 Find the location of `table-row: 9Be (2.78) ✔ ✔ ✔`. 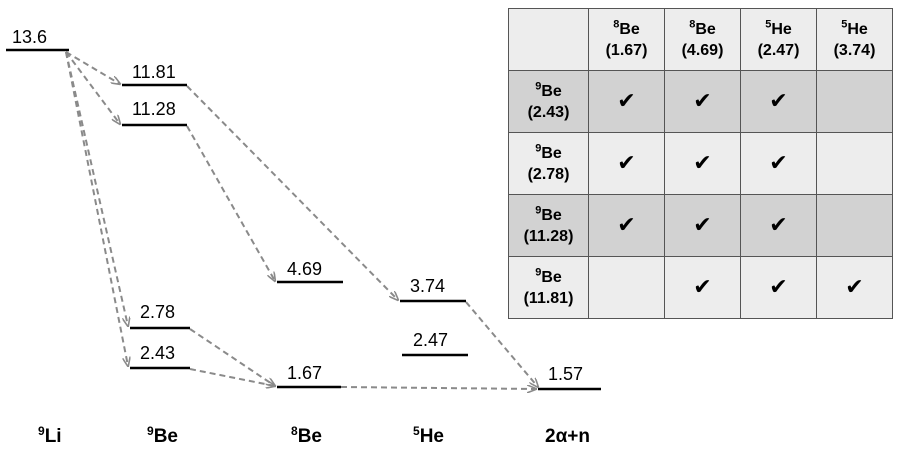

table-row: 9Be (2.78) ✔ ✔ ✔ is located at coordinates (700, 163).